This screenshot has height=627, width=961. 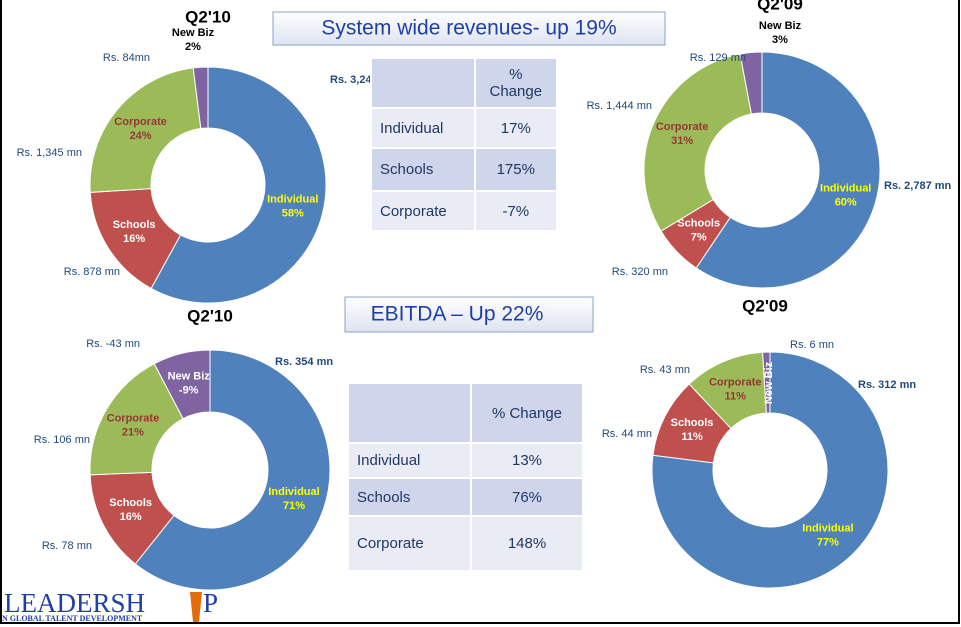 I want to click on slice-value: 24%, so click(x=141, y=136).